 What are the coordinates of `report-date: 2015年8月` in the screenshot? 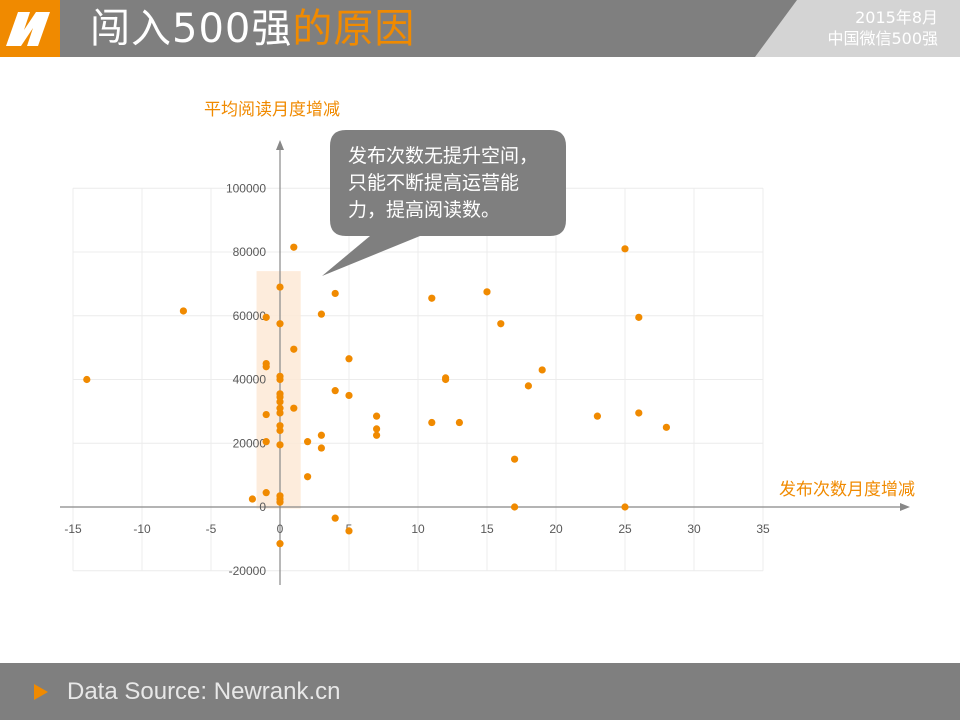 It's located at (896, 17).